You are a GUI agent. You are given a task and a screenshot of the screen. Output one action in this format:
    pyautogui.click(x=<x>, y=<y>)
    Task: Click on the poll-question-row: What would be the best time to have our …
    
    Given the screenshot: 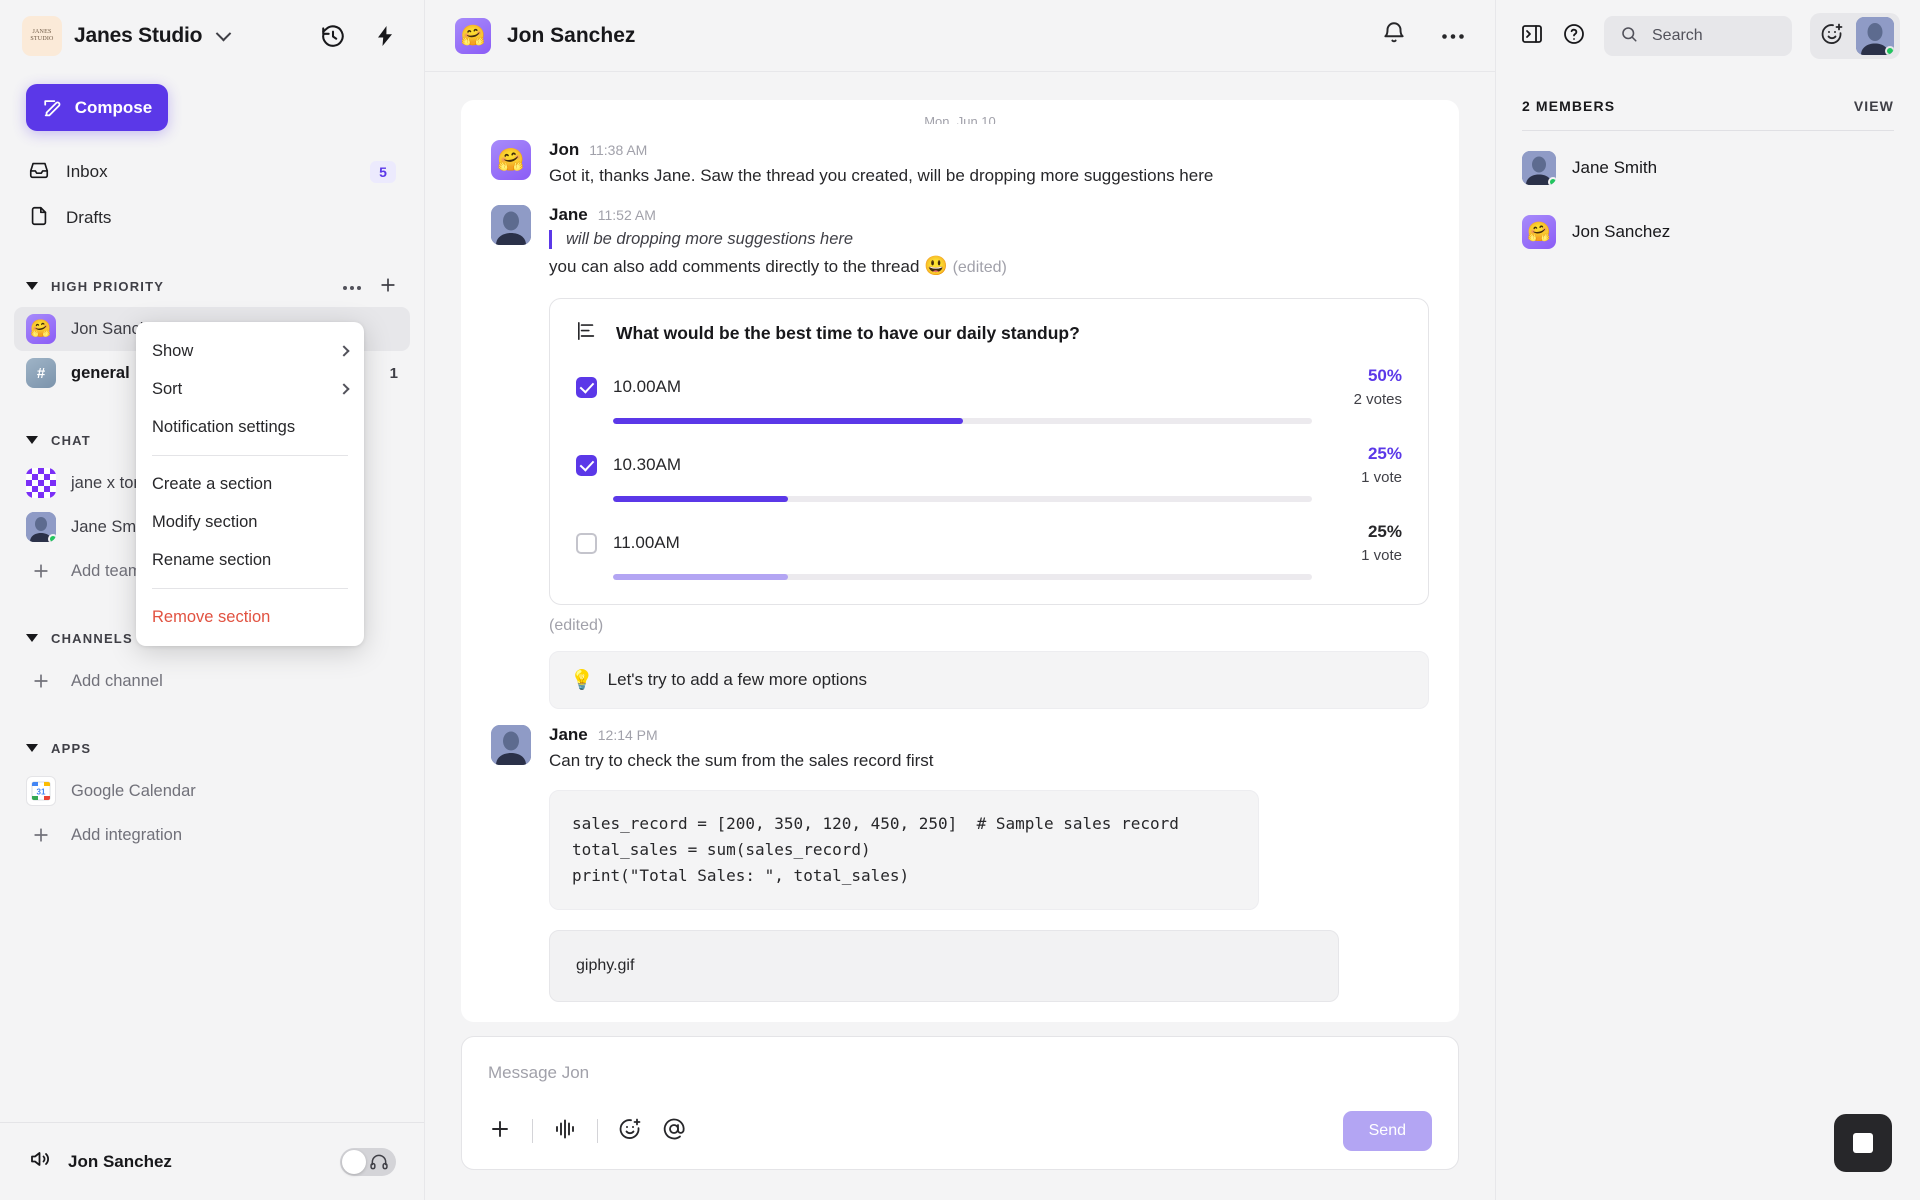 What is the action you would take?
    pyautogui.click(x=989, y=333)
    